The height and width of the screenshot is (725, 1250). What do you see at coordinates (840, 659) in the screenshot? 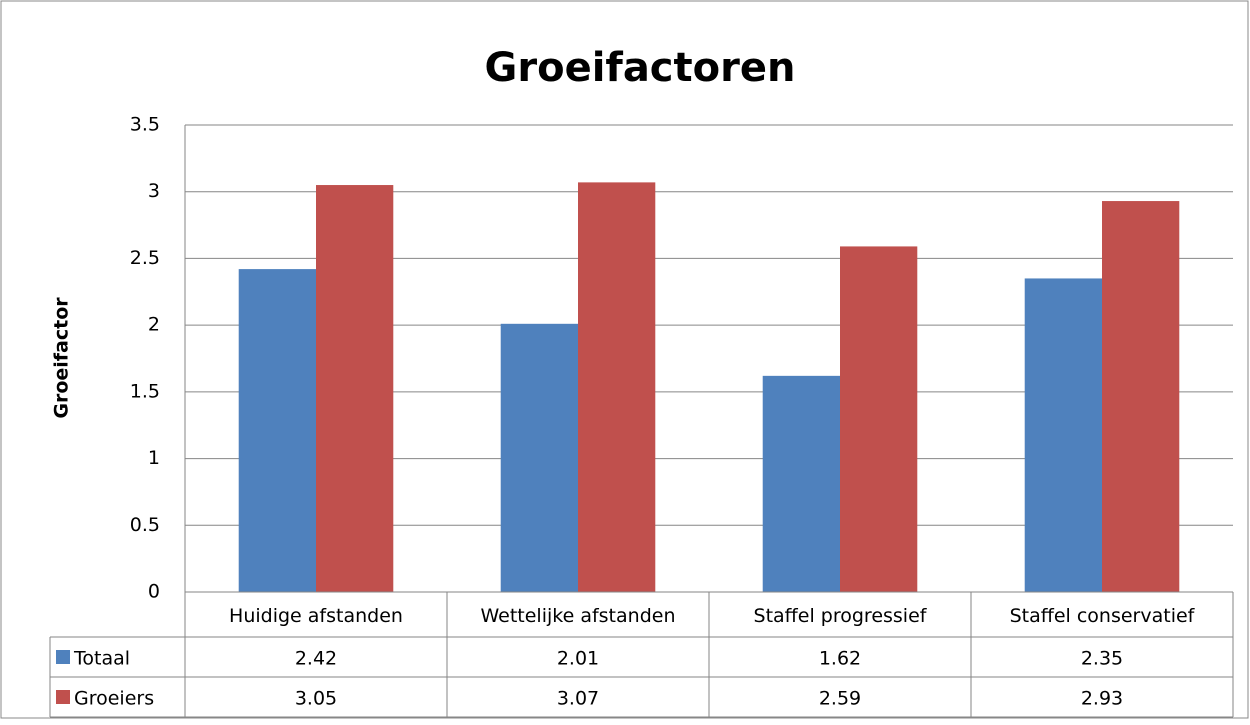
I see `table-value: 1.62` at bounding box center [840, 659].